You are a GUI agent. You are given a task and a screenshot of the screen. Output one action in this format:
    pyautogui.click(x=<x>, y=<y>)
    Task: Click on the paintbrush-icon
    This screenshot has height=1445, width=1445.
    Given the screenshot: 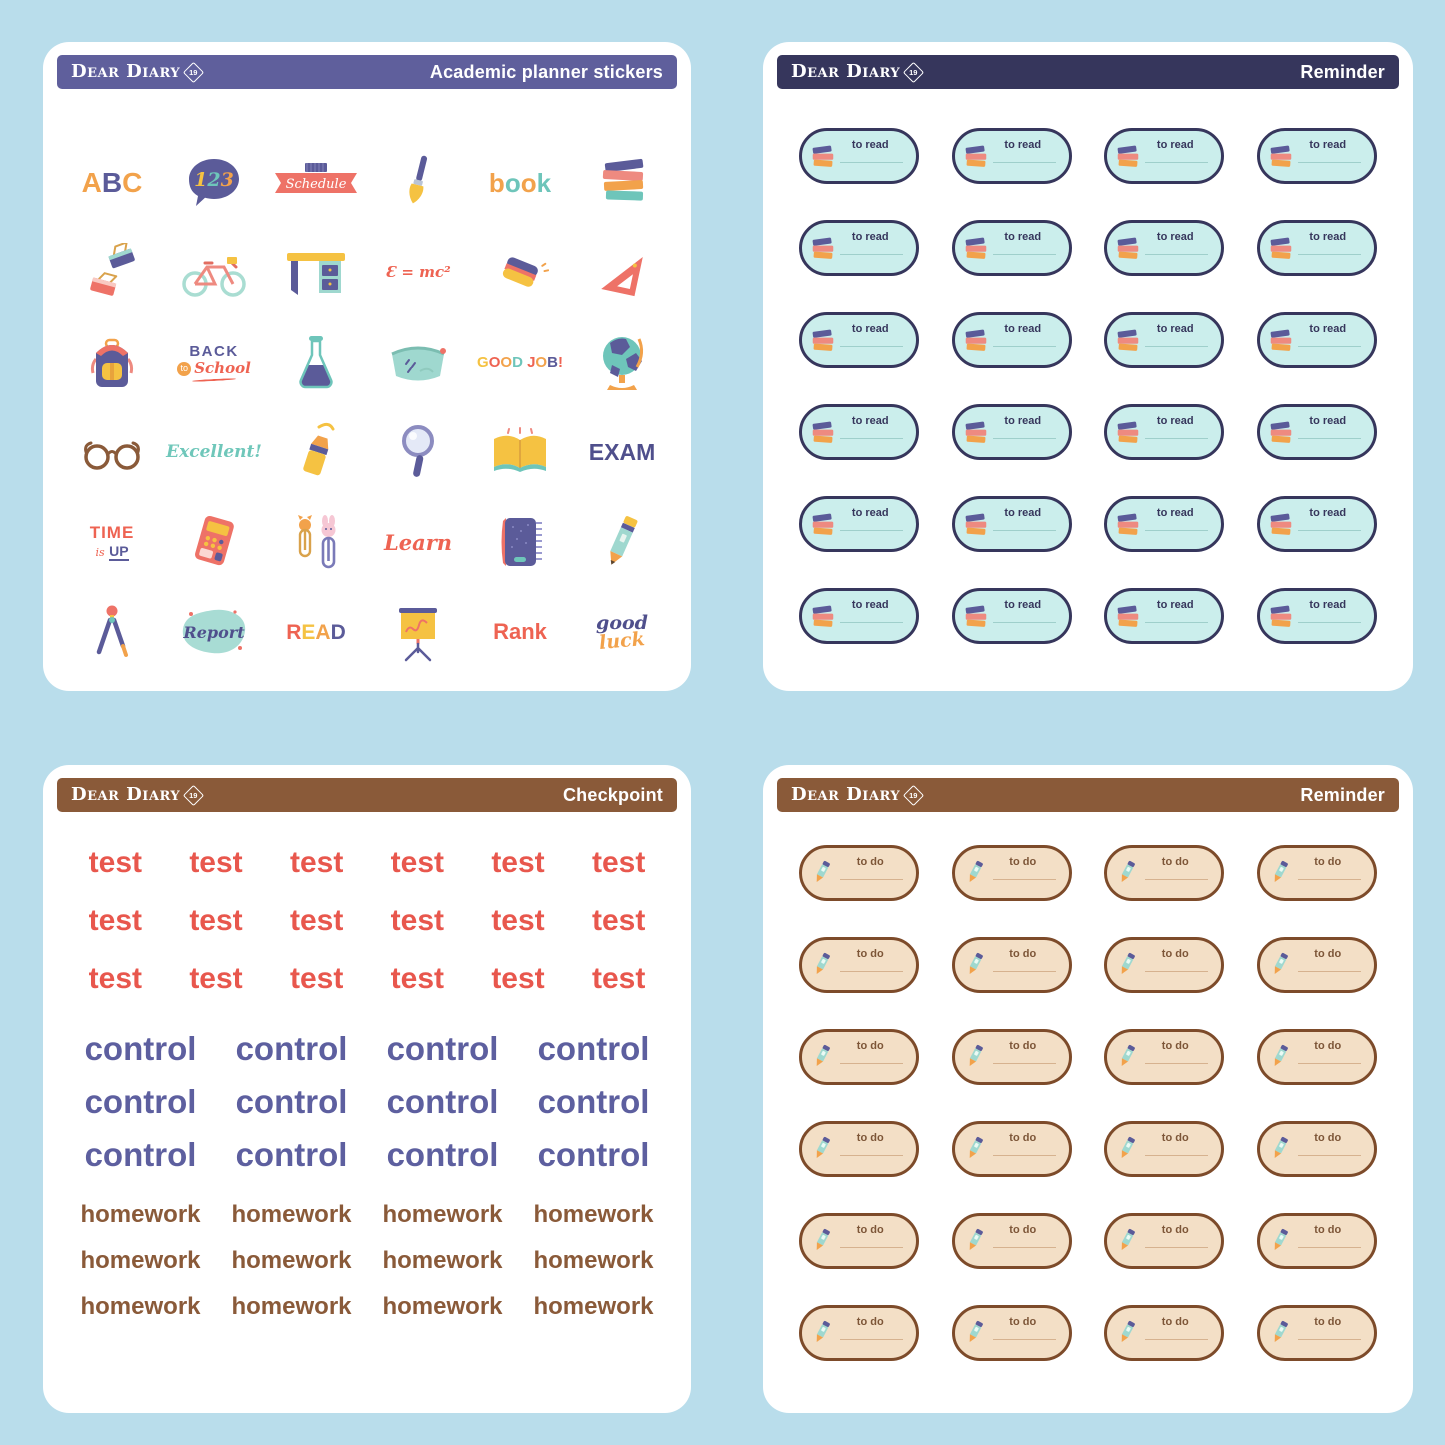 What is the action you would take?
    pyautogui.click(x=418, y=179)
    